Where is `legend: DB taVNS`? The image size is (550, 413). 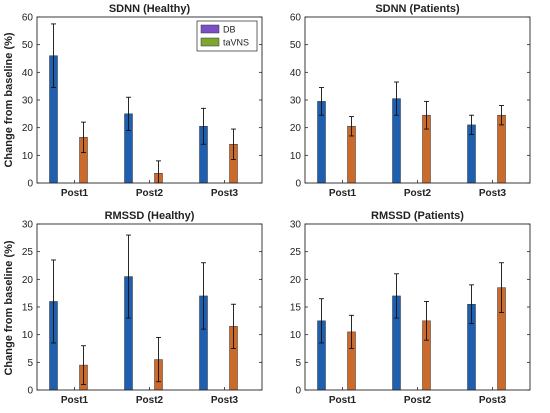
legend: DB taVNS is located at coordinates (227, 36).